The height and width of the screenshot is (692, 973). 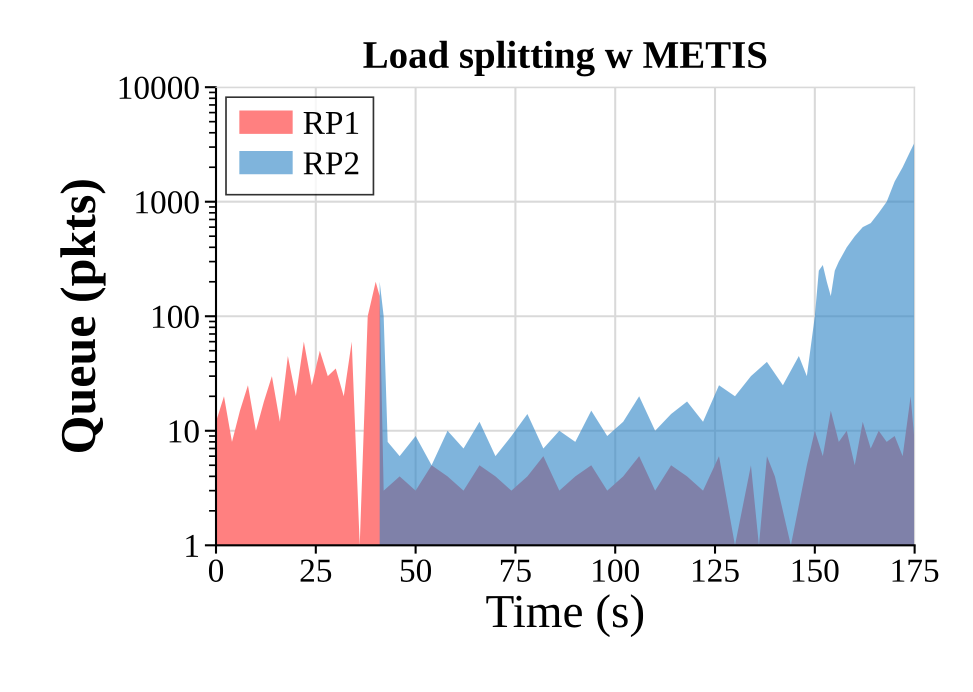 What do you see at coordinates (715, 571) in the screenshot?
I see `x-tick-label: 125` at bounding box center [715, 571].